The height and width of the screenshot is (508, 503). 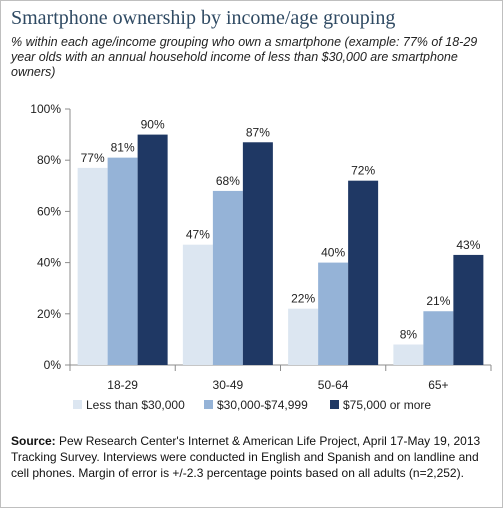 I want to click on data-label: 21%, so click(x=438, y=301).